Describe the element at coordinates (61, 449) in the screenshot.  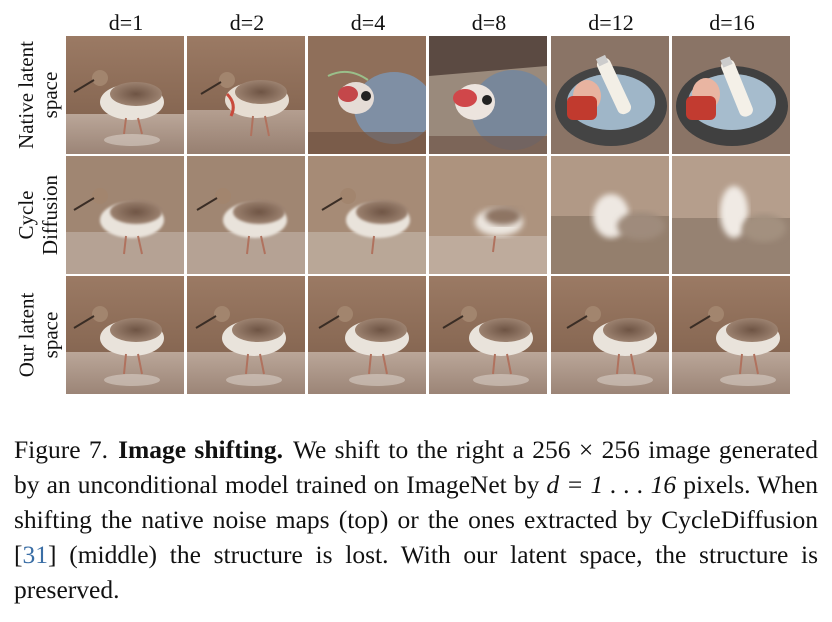
I see `figure-label: Figure 7.` at that location.